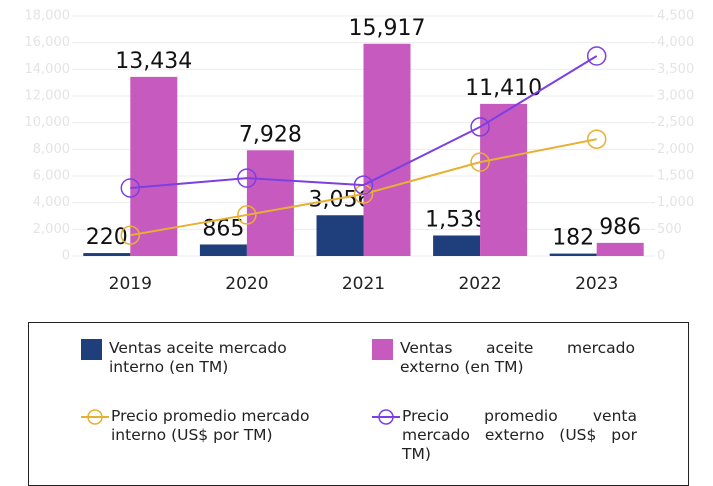 The width and height of the screenshot is (713, 486). What do you see at coordinates (675, 149) in the screenshot?
I see `y2-tick-label: 2,000` at bounding box center [675, 149].